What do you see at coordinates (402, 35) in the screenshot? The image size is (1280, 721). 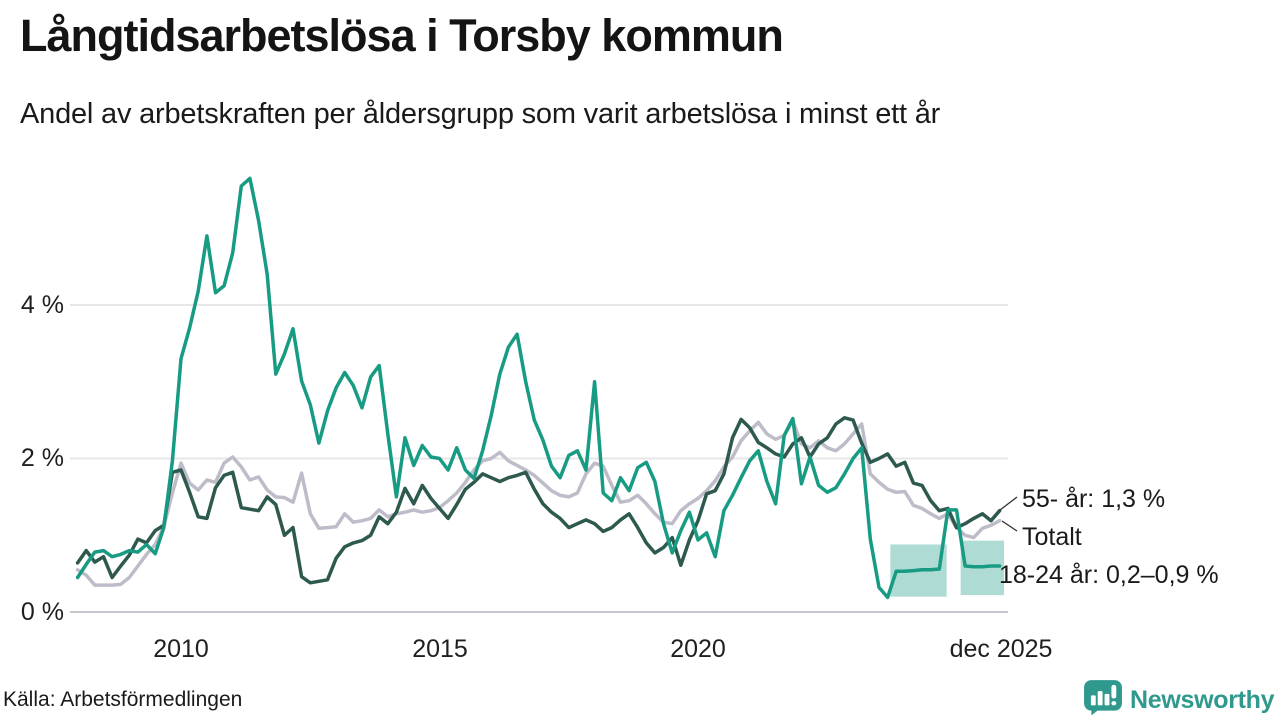 I see `page-title: Långtidsarbetslösa i Torsby kommun` at bounding box center [402, 35].